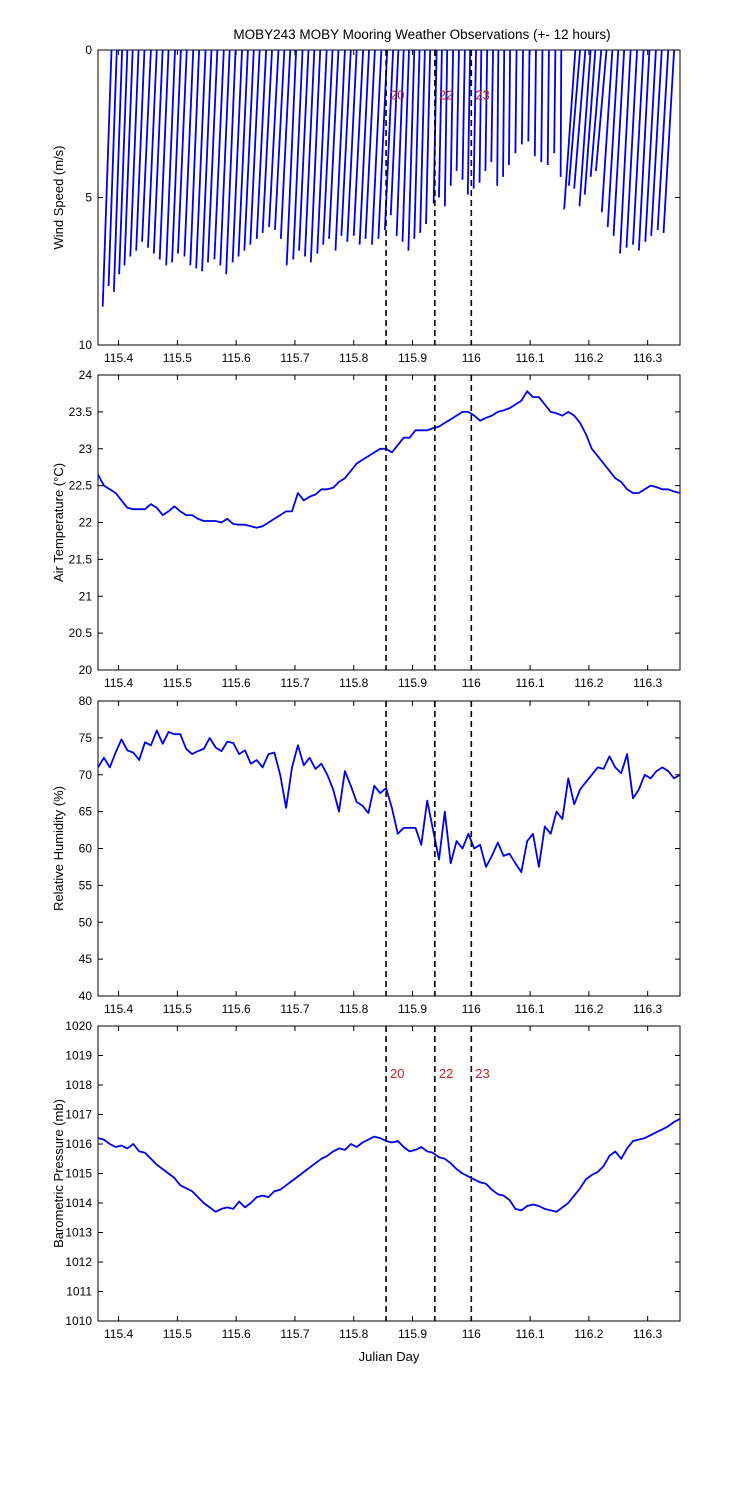 This screenshot has height=1500, width=750. What do you see at coordinates (412, 1334) in the screenshot?
I see `barometric-pressure-x-tick-label: 115.9` at bounding box center [412, 1334].